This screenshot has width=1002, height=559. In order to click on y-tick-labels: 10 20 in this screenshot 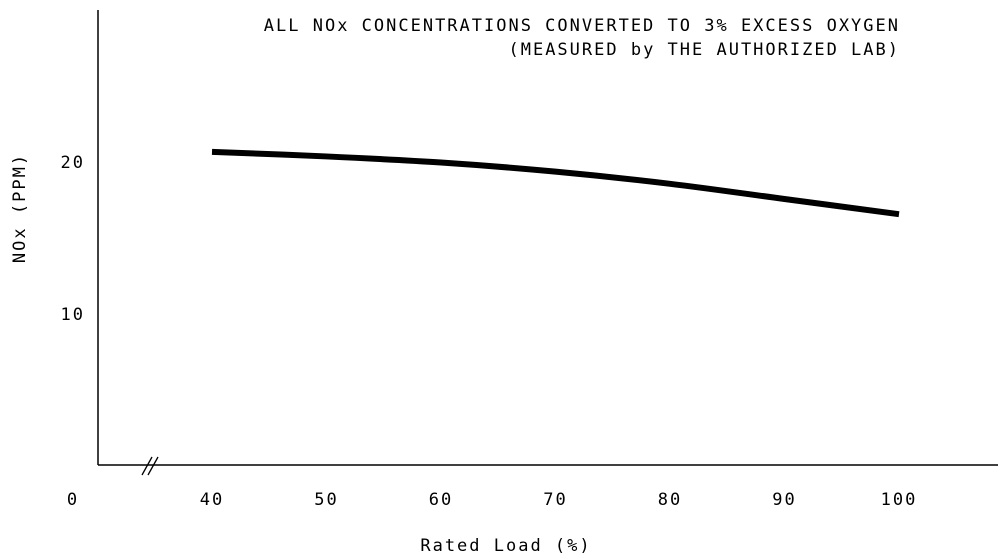, I will do `click(73, 239)`.